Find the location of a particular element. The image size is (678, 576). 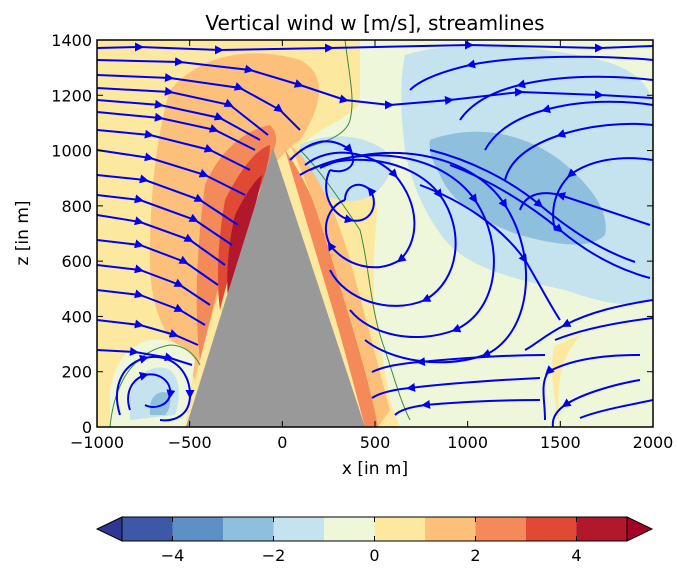

x-tick-label: 500 is located at coordinates (375, 442).